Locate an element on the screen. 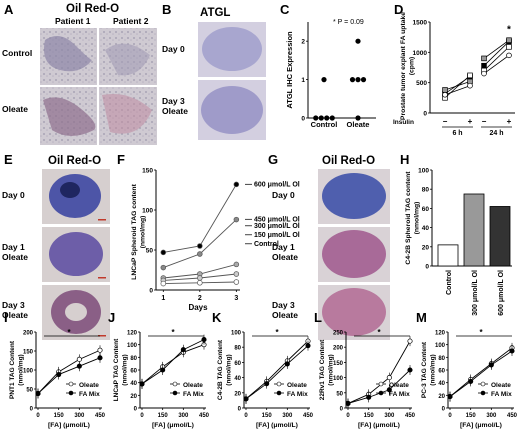 This screenshot has height=433, width=520. y-tick-label: 500 is located at coordinates (421, 83).